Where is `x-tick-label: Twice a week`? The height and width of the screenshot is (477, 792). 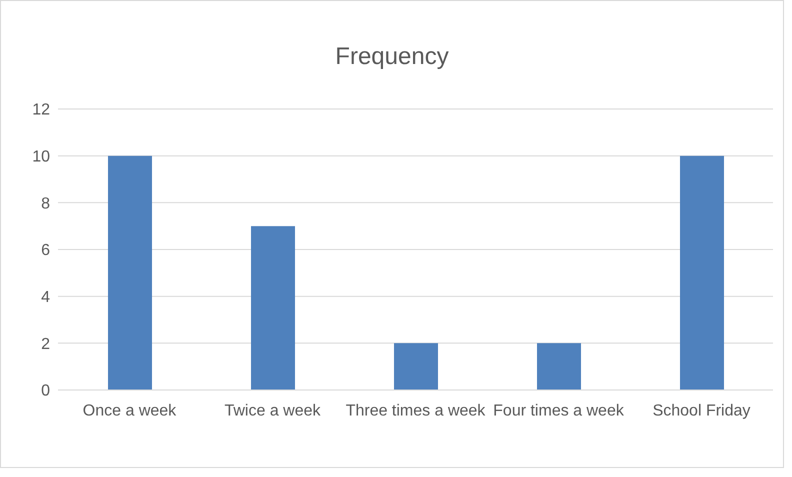
x-tick-label: Twice a week is located at coordinates (273, 411).